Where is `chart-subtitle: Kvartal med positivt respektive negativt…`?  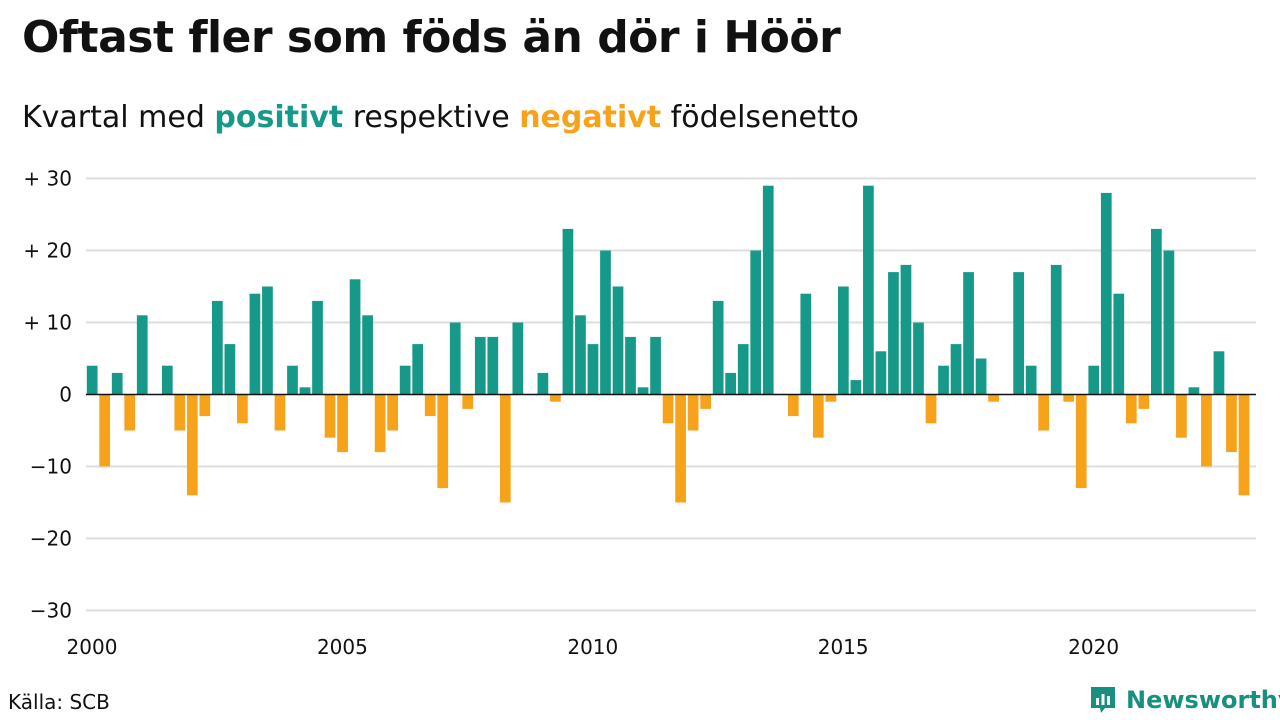
chart-subtitle: Kvartal med positivt respektive negativt… is located at coordinates (440, 117).